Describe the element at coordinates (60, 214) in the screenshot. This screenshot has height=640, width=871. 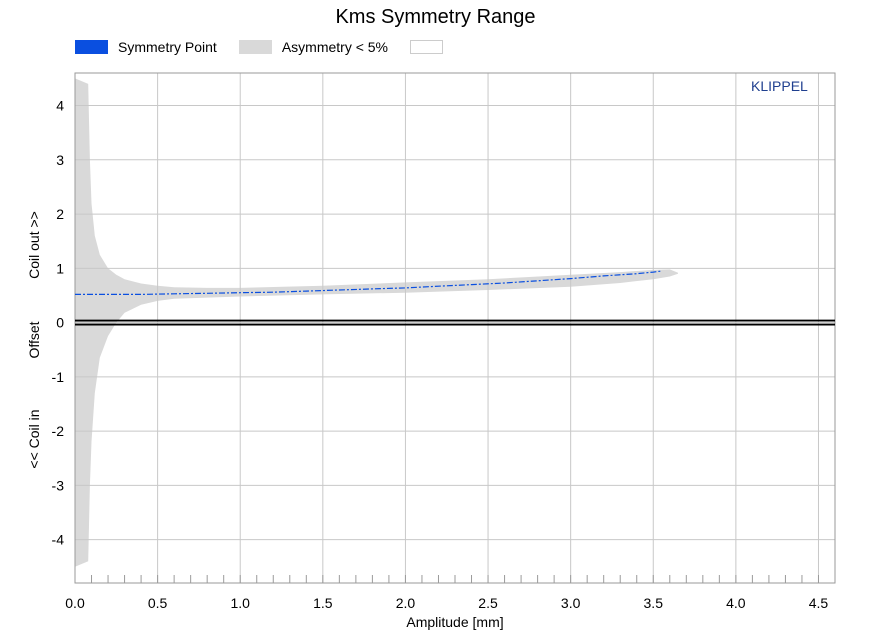
I see `y-tick-label: 2` at that location.